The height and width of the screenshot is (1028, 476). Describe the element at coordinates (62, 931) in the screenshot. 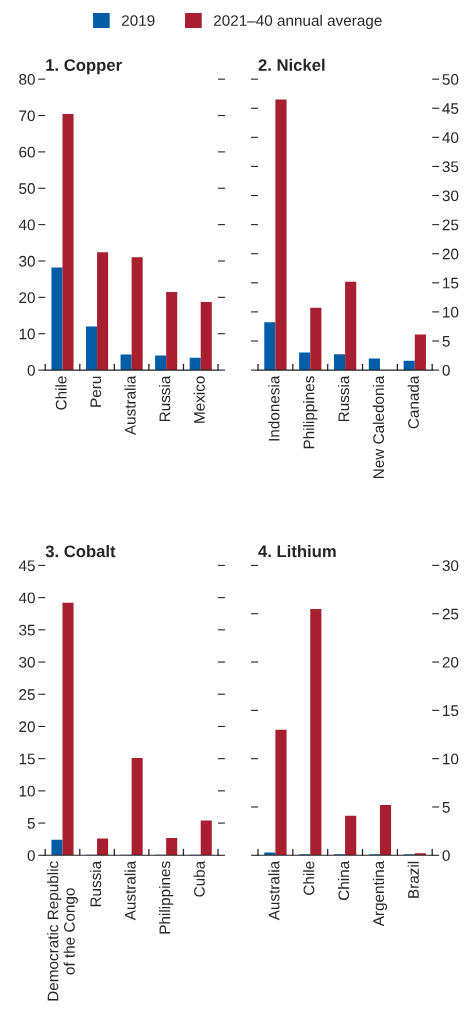

I see `x-tick-label: Democratic Republic of the Congo` at that location.